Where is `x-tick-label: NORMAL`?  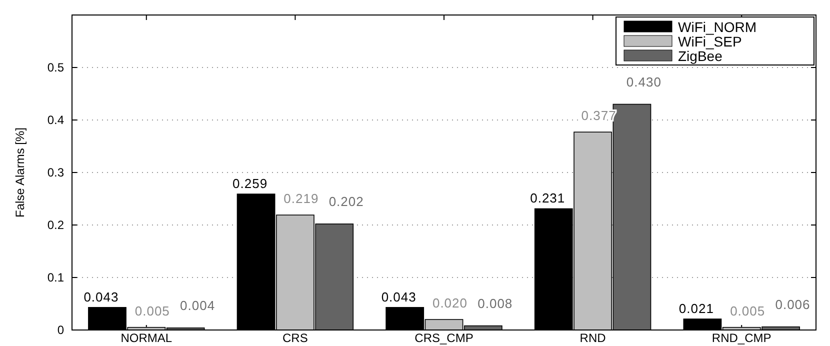 x-tick-label: NORMAL is located at coordinates (146, 338).